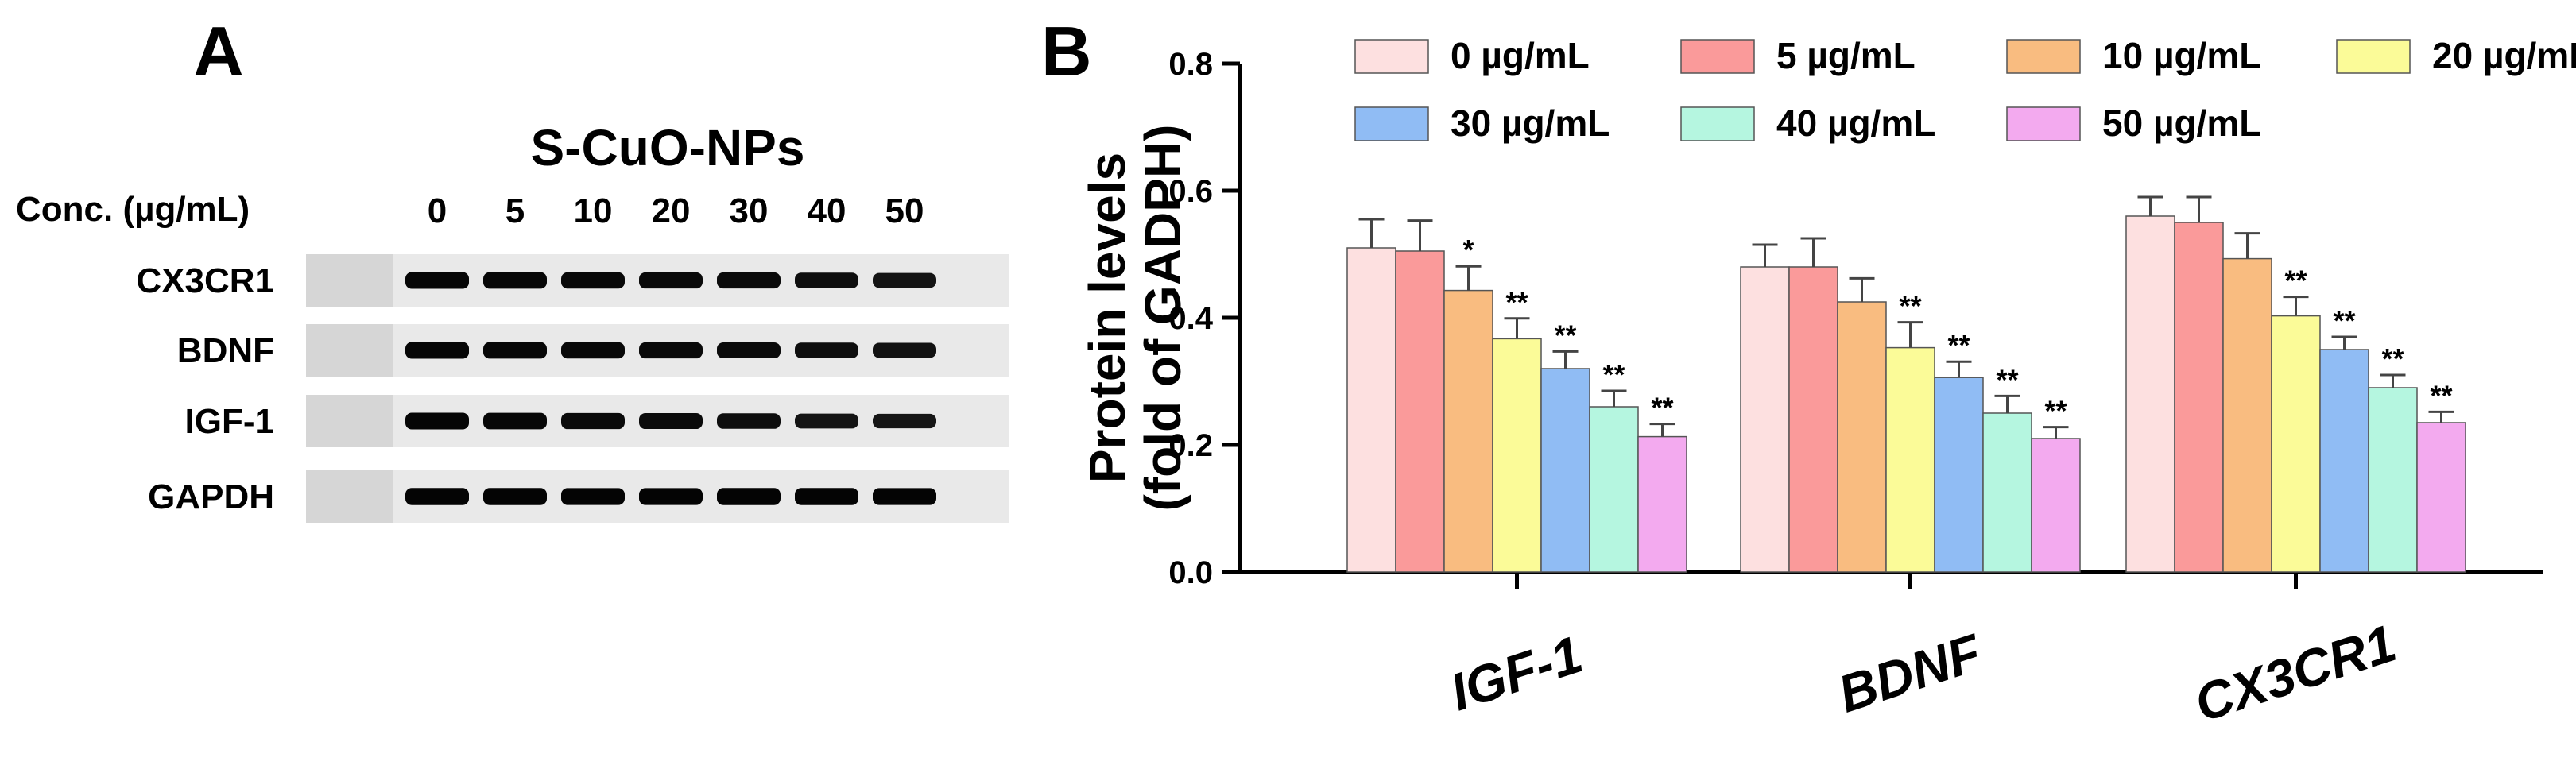  I want to click on lane-labels: 0 5 10 20 30 40 50, so click(676, 210).